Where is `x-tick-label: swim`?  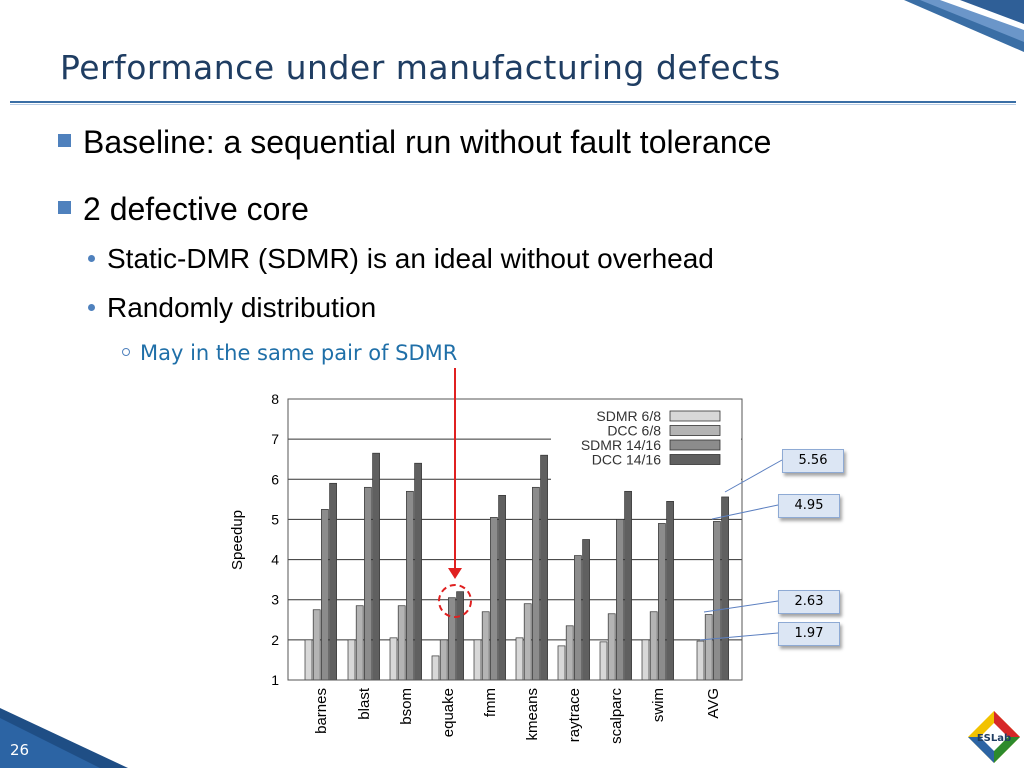
x-tick-label: swim is located at coordinates (658, 705).